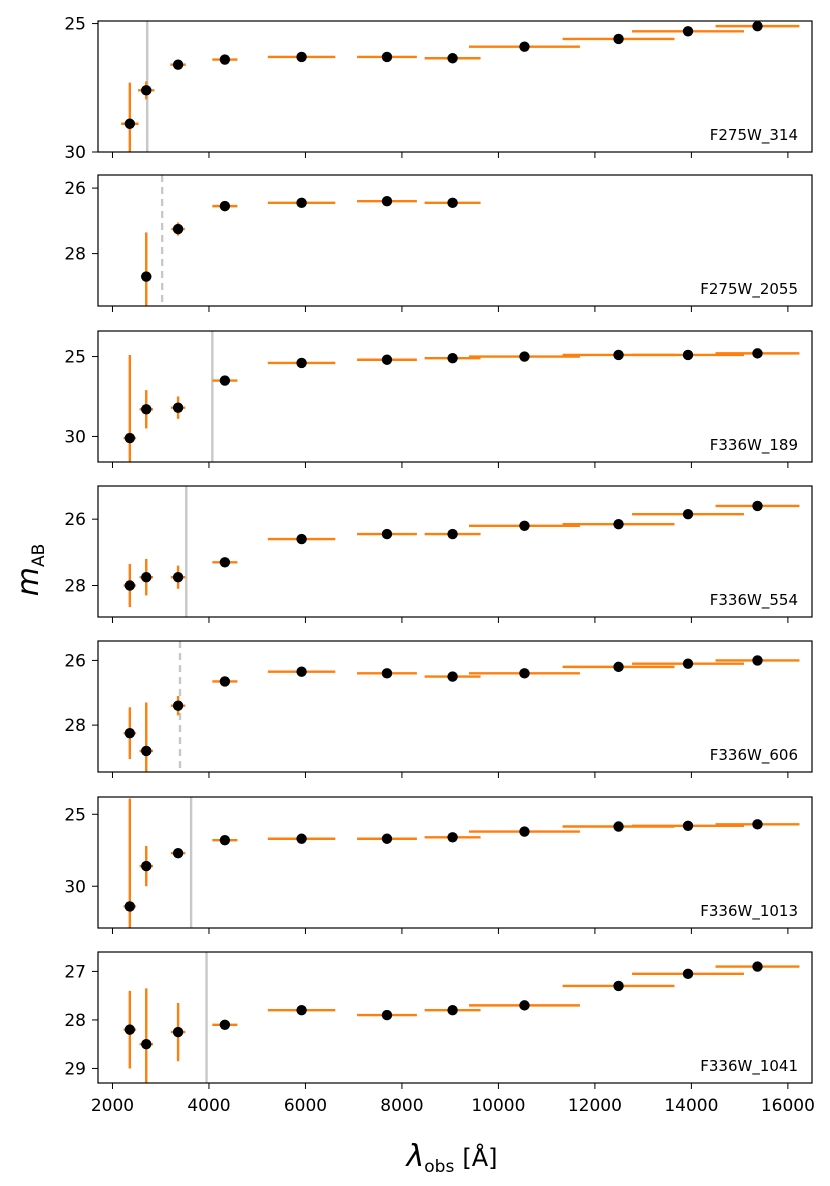 This screenshot has height=1186, width=830. I want to click on panel-f336w-554: 26 28 F336W_554, so click(438, 554).